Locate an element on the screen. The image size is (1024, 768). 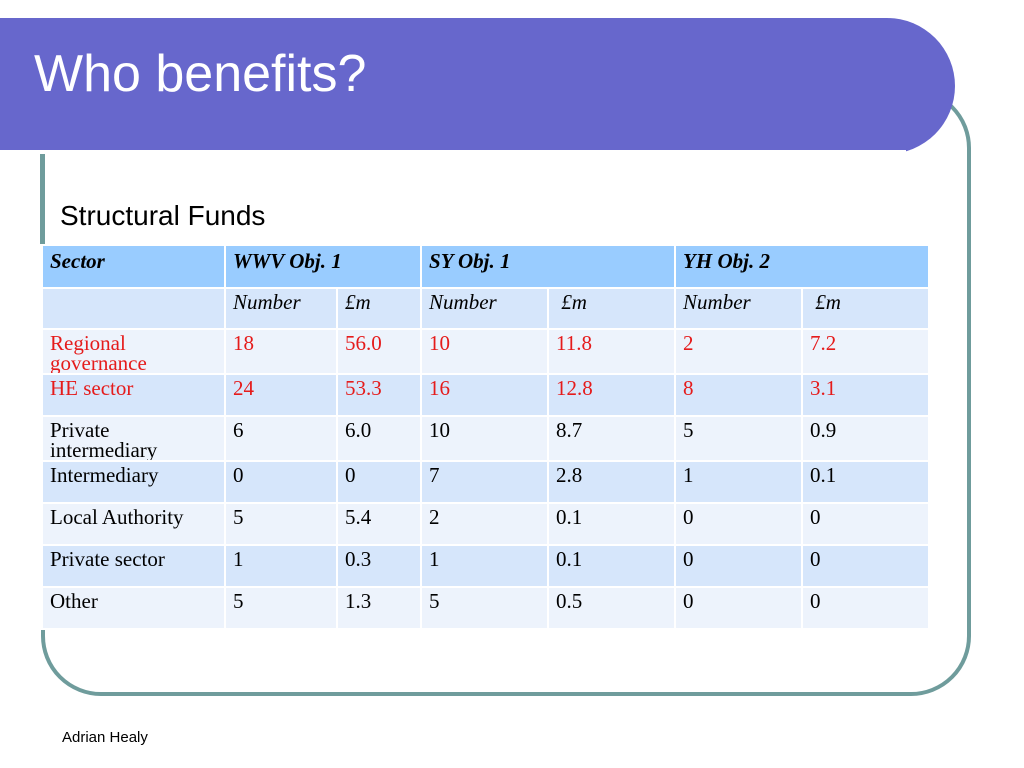
sector-cell: HE sector is located at coordinates (133, 395).